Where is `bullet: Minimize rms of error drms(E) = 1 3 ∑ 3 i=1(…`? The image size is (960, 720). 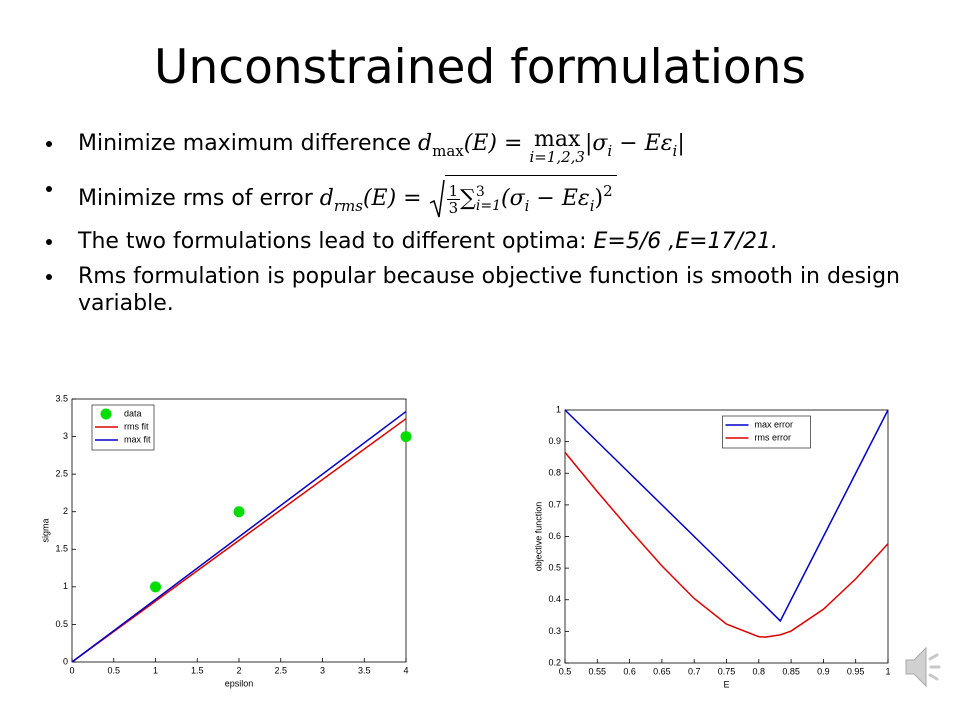
bullet: Minimize rms of error drms(E) = 1 3 ∑ 3 i=1(… is located at coordinates (484, 197).